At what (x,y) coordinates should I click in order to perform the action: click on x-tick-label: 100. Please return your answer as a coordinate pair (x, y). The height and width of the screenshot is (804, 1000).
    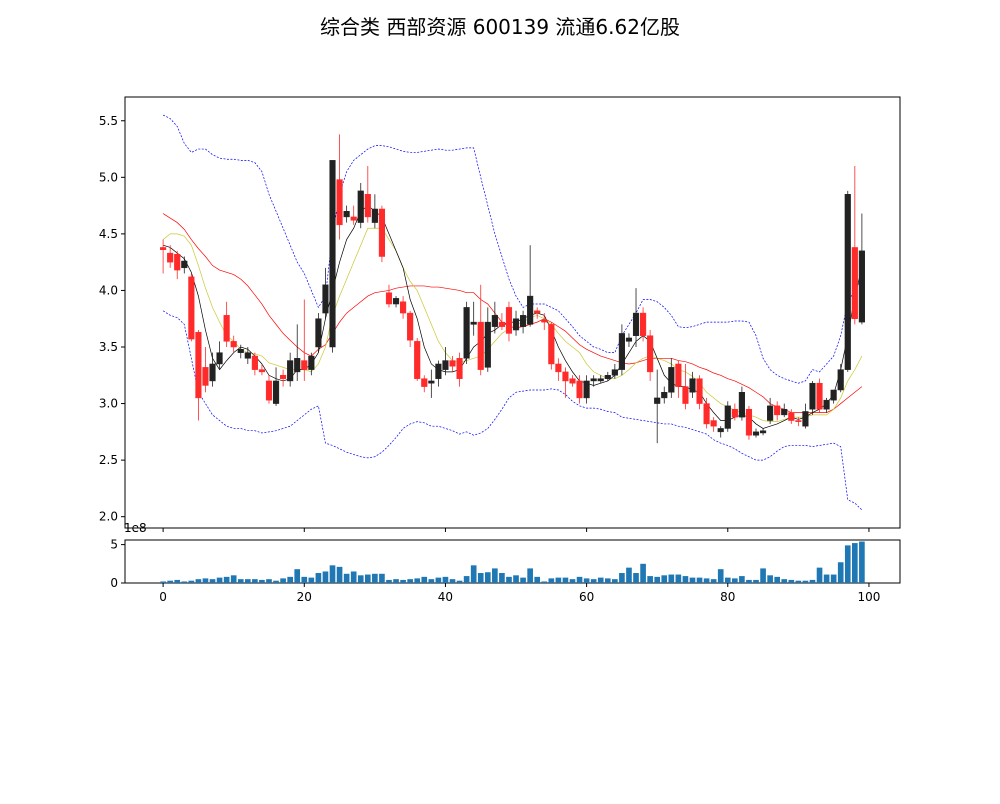
    Looking at the image, I should click on (868, 597).